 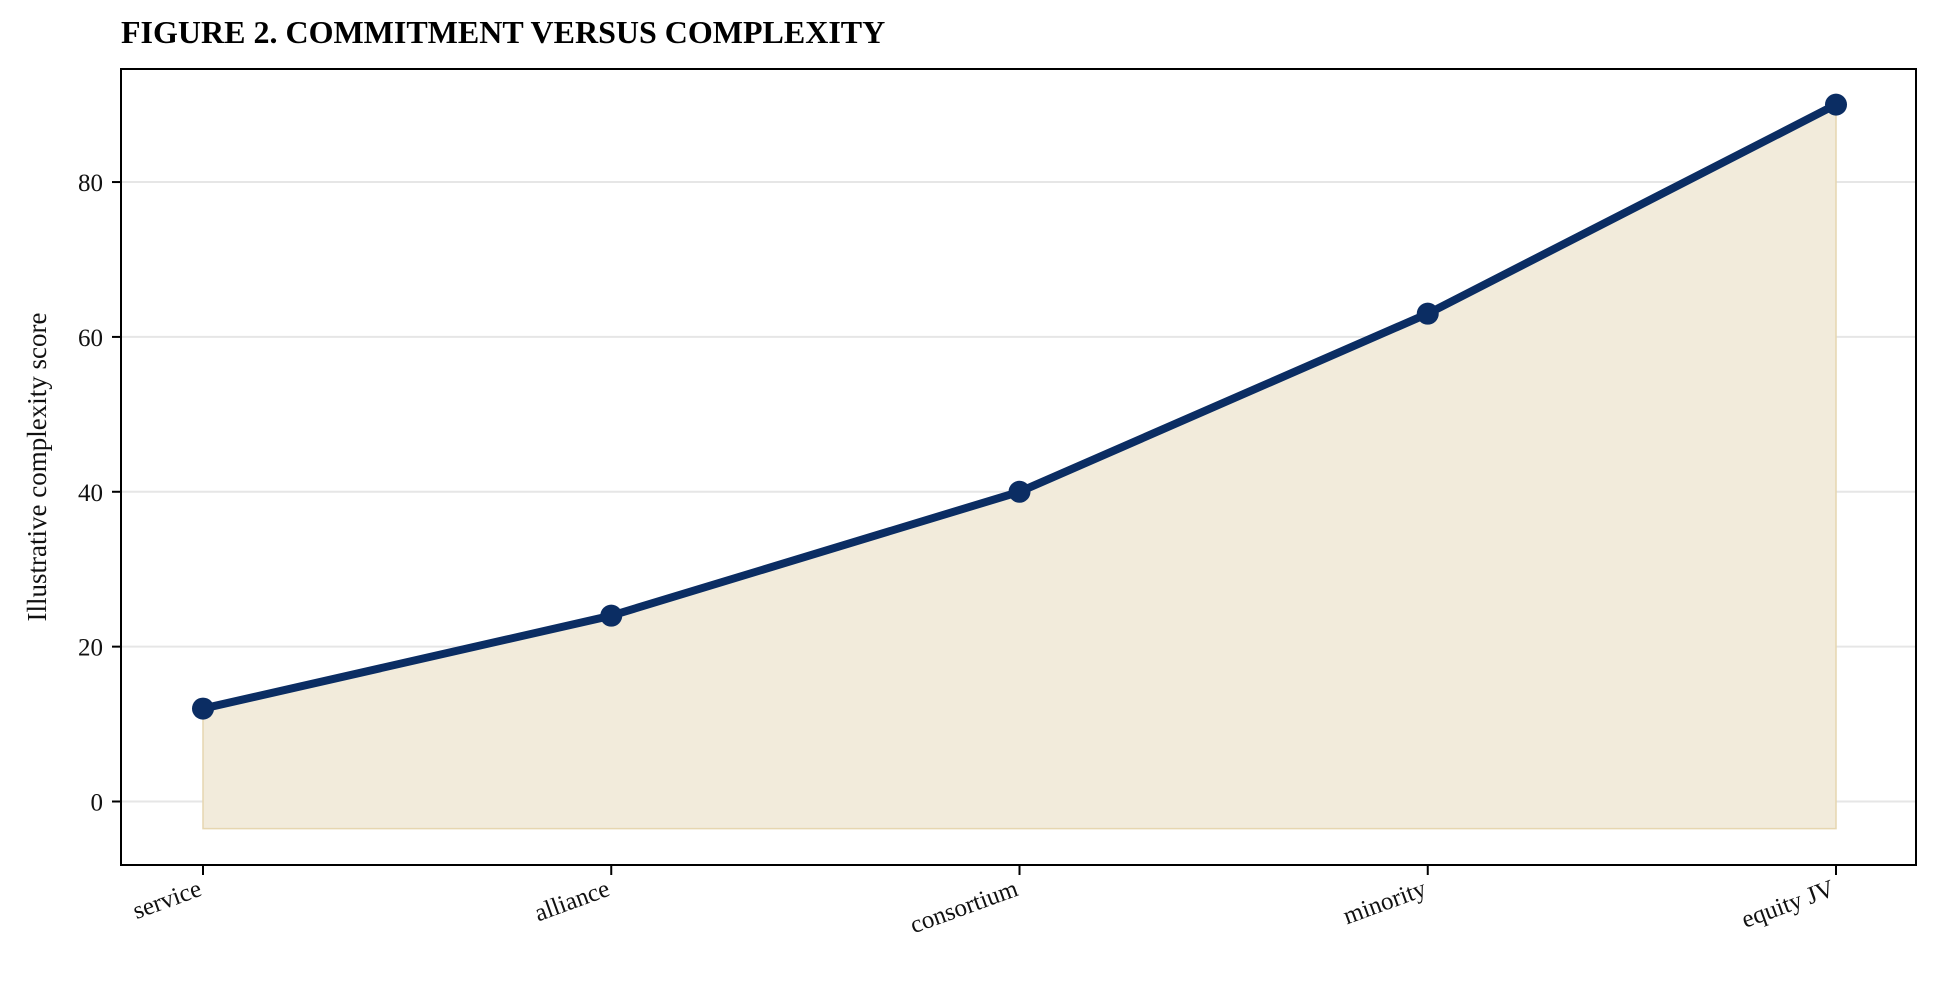 What do you see at coordinates (503, 32) in the screenshot?
I see `chart-title: FIGURE 2. COMMITMENT VERSUS COMPLEXITY` at bounding box center [503, 32].